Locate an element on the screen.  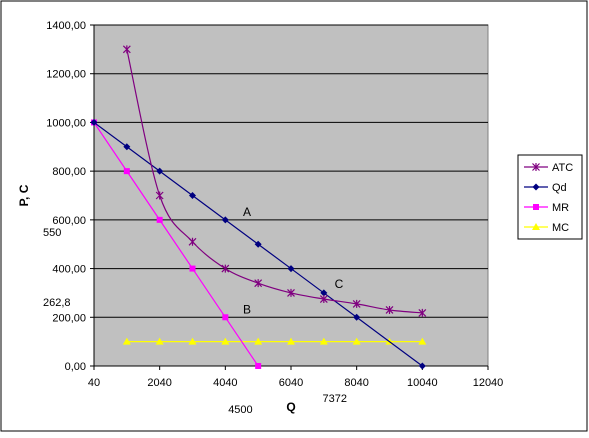
extra-x-label: 7372 is located at coordinates (334, 399).